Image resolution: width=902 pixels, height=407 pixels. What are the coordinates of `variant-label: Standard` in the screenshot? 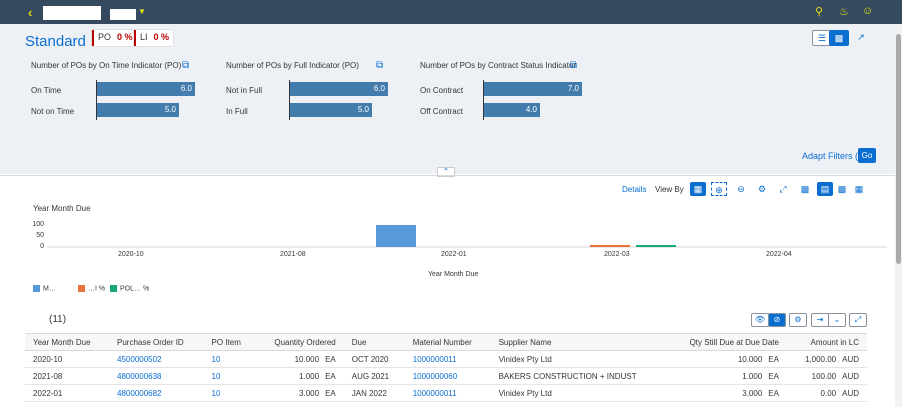 It's located at (55, 41).